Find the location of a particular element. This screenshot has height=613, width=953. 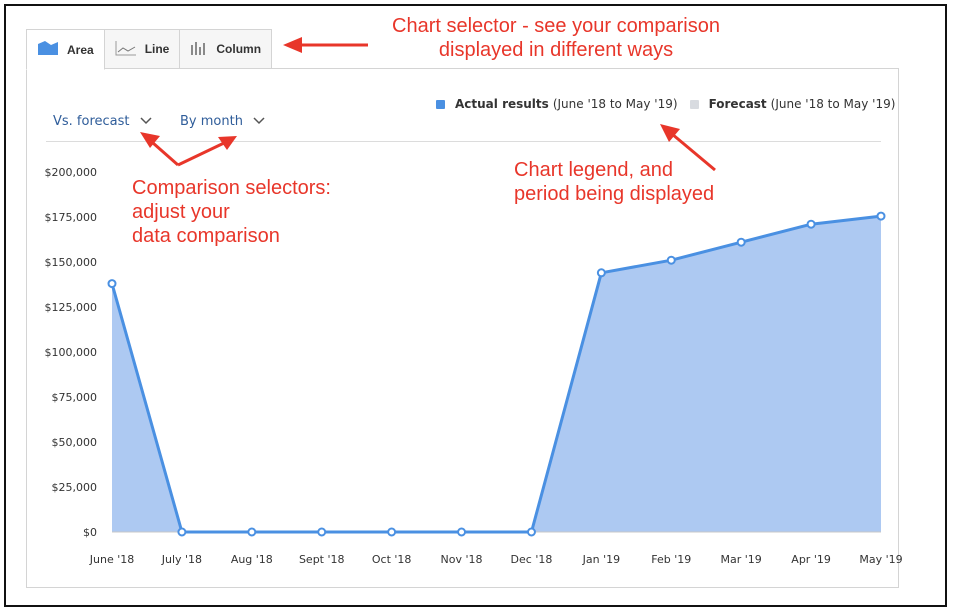

x-tick-label: June '18 is located at coordinates (111, 559).